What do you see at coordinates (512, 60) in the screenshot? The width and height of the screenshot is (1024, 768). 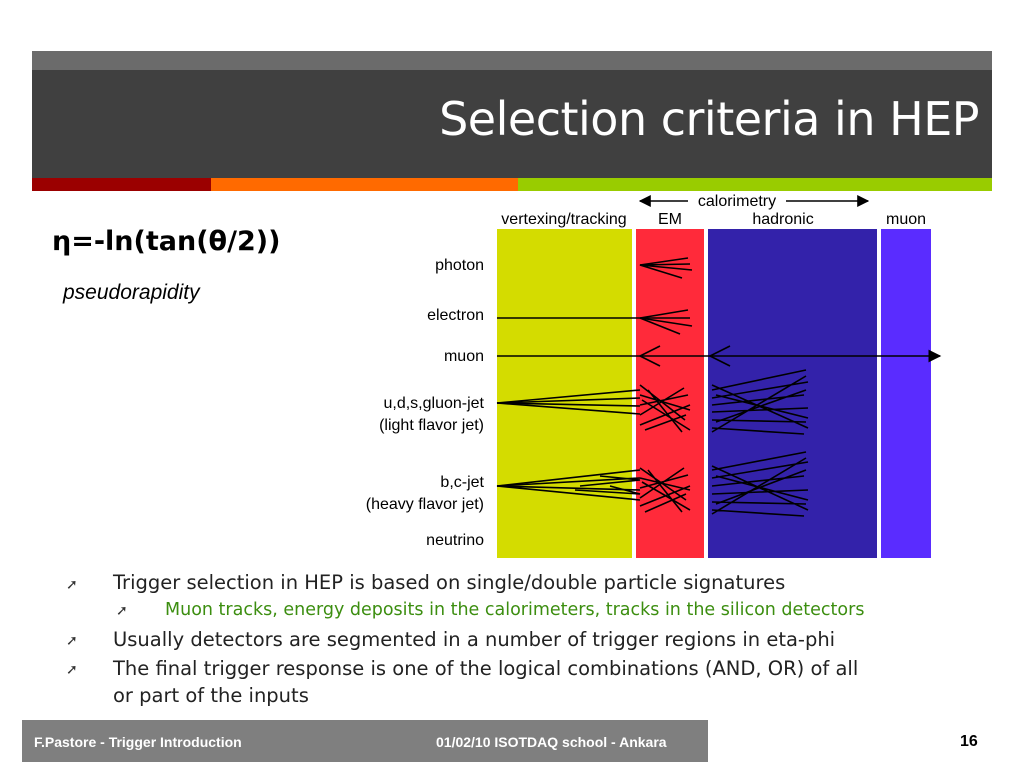 I see `title-top-strip` at bounding box center [512, 60].